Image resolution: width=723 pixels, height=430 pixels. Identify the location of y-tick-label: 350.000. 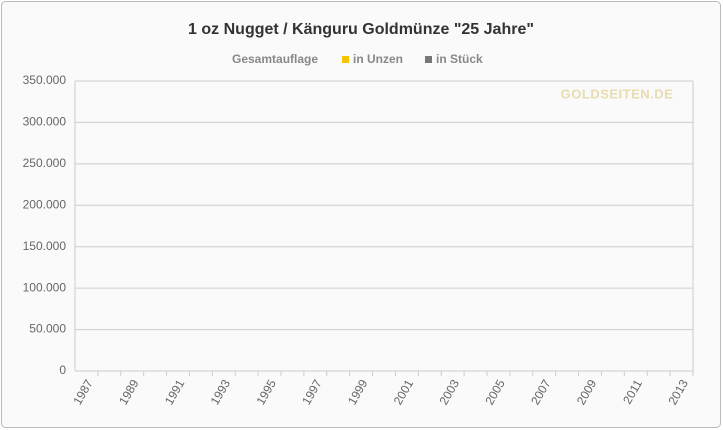
(45, 80).